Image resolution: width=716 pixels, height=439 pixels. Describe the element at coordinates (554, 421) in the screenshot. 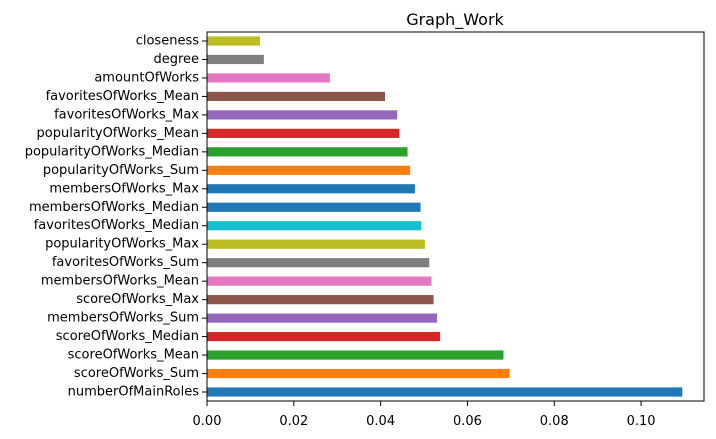

I see `x-tick-label: 0.08` at that location.